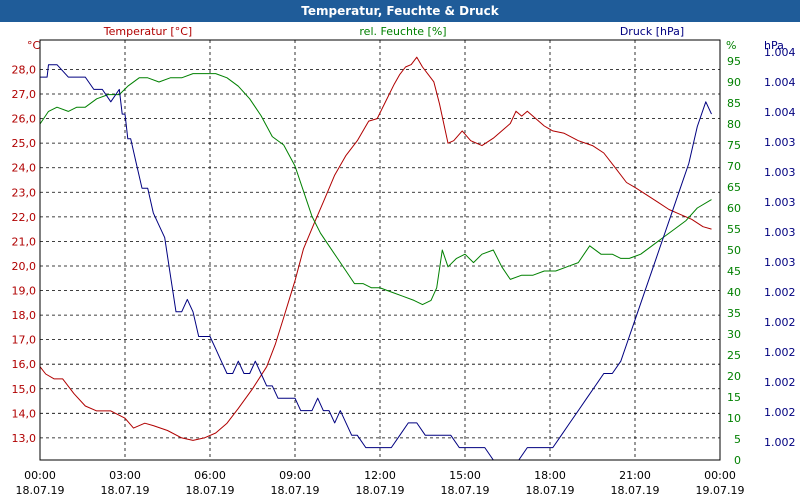 The height and width of the screenshot is (500, 800). What do you see at coordinates (635, 475) in the screenshot?
I see `x-tick-time: 21:00` at bounding box center [635, 475].